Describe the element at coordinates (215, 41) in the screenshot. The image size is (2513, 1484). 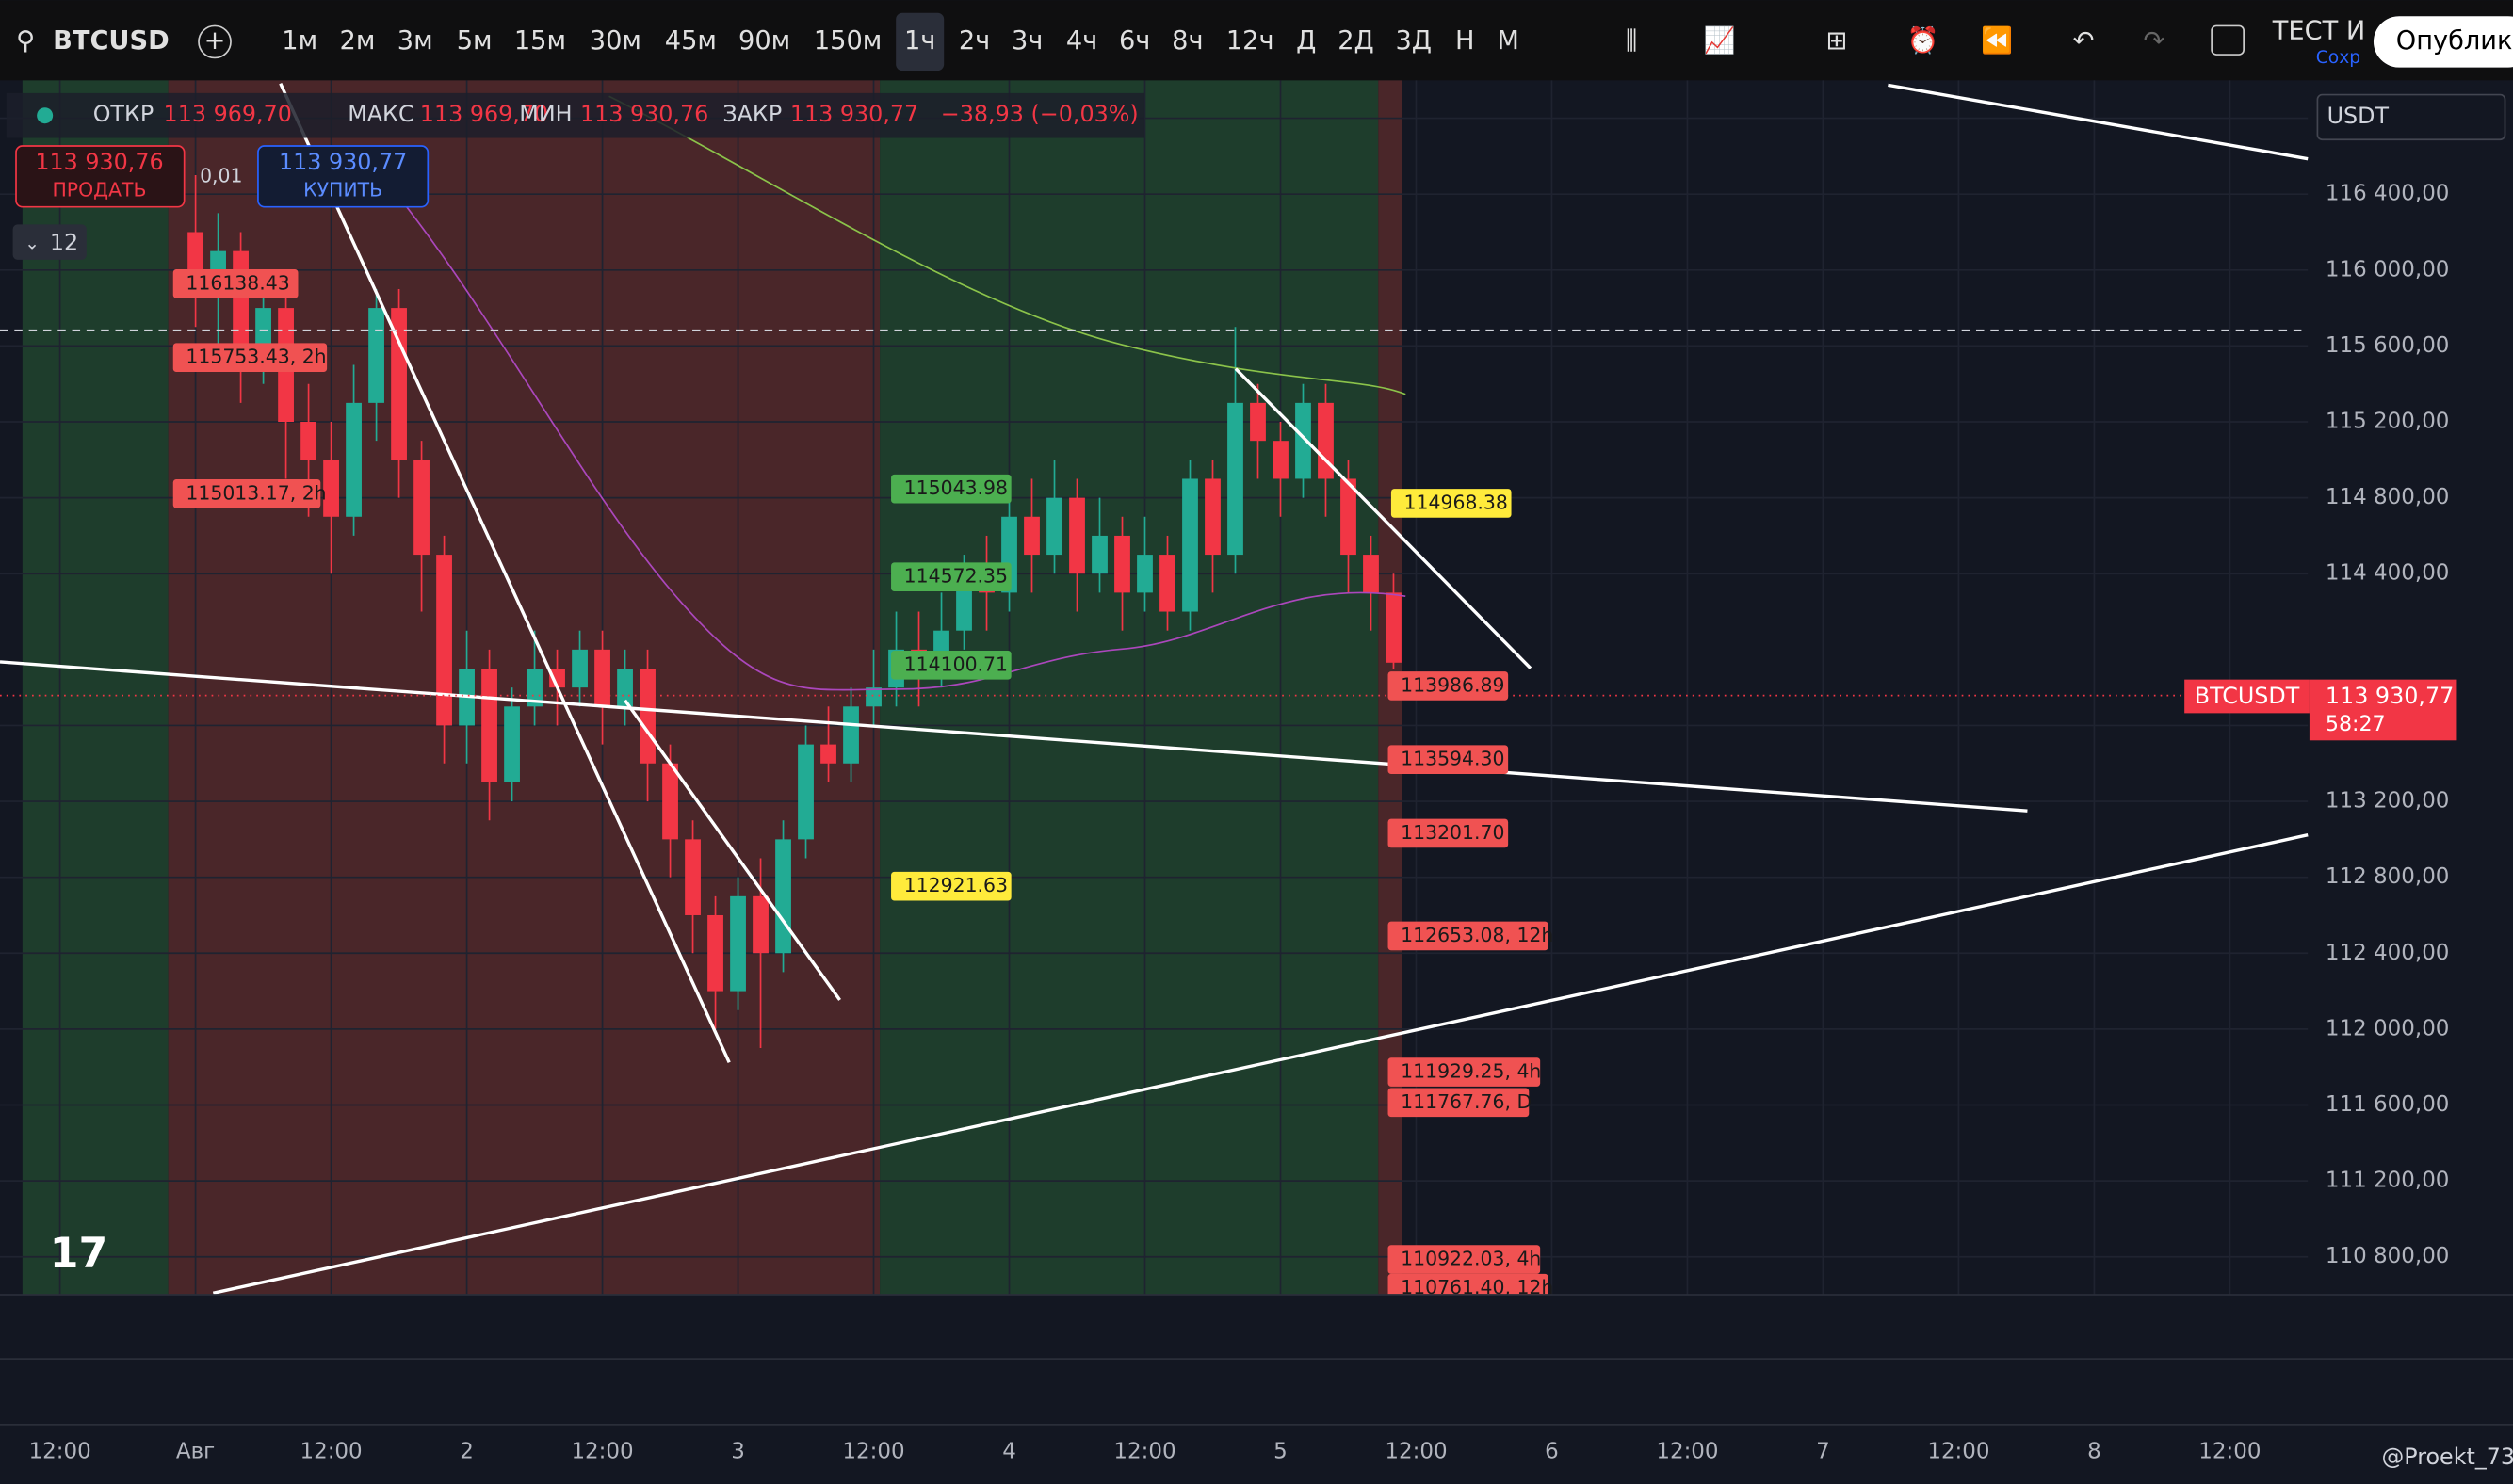
I see `add-symbol` at that location.